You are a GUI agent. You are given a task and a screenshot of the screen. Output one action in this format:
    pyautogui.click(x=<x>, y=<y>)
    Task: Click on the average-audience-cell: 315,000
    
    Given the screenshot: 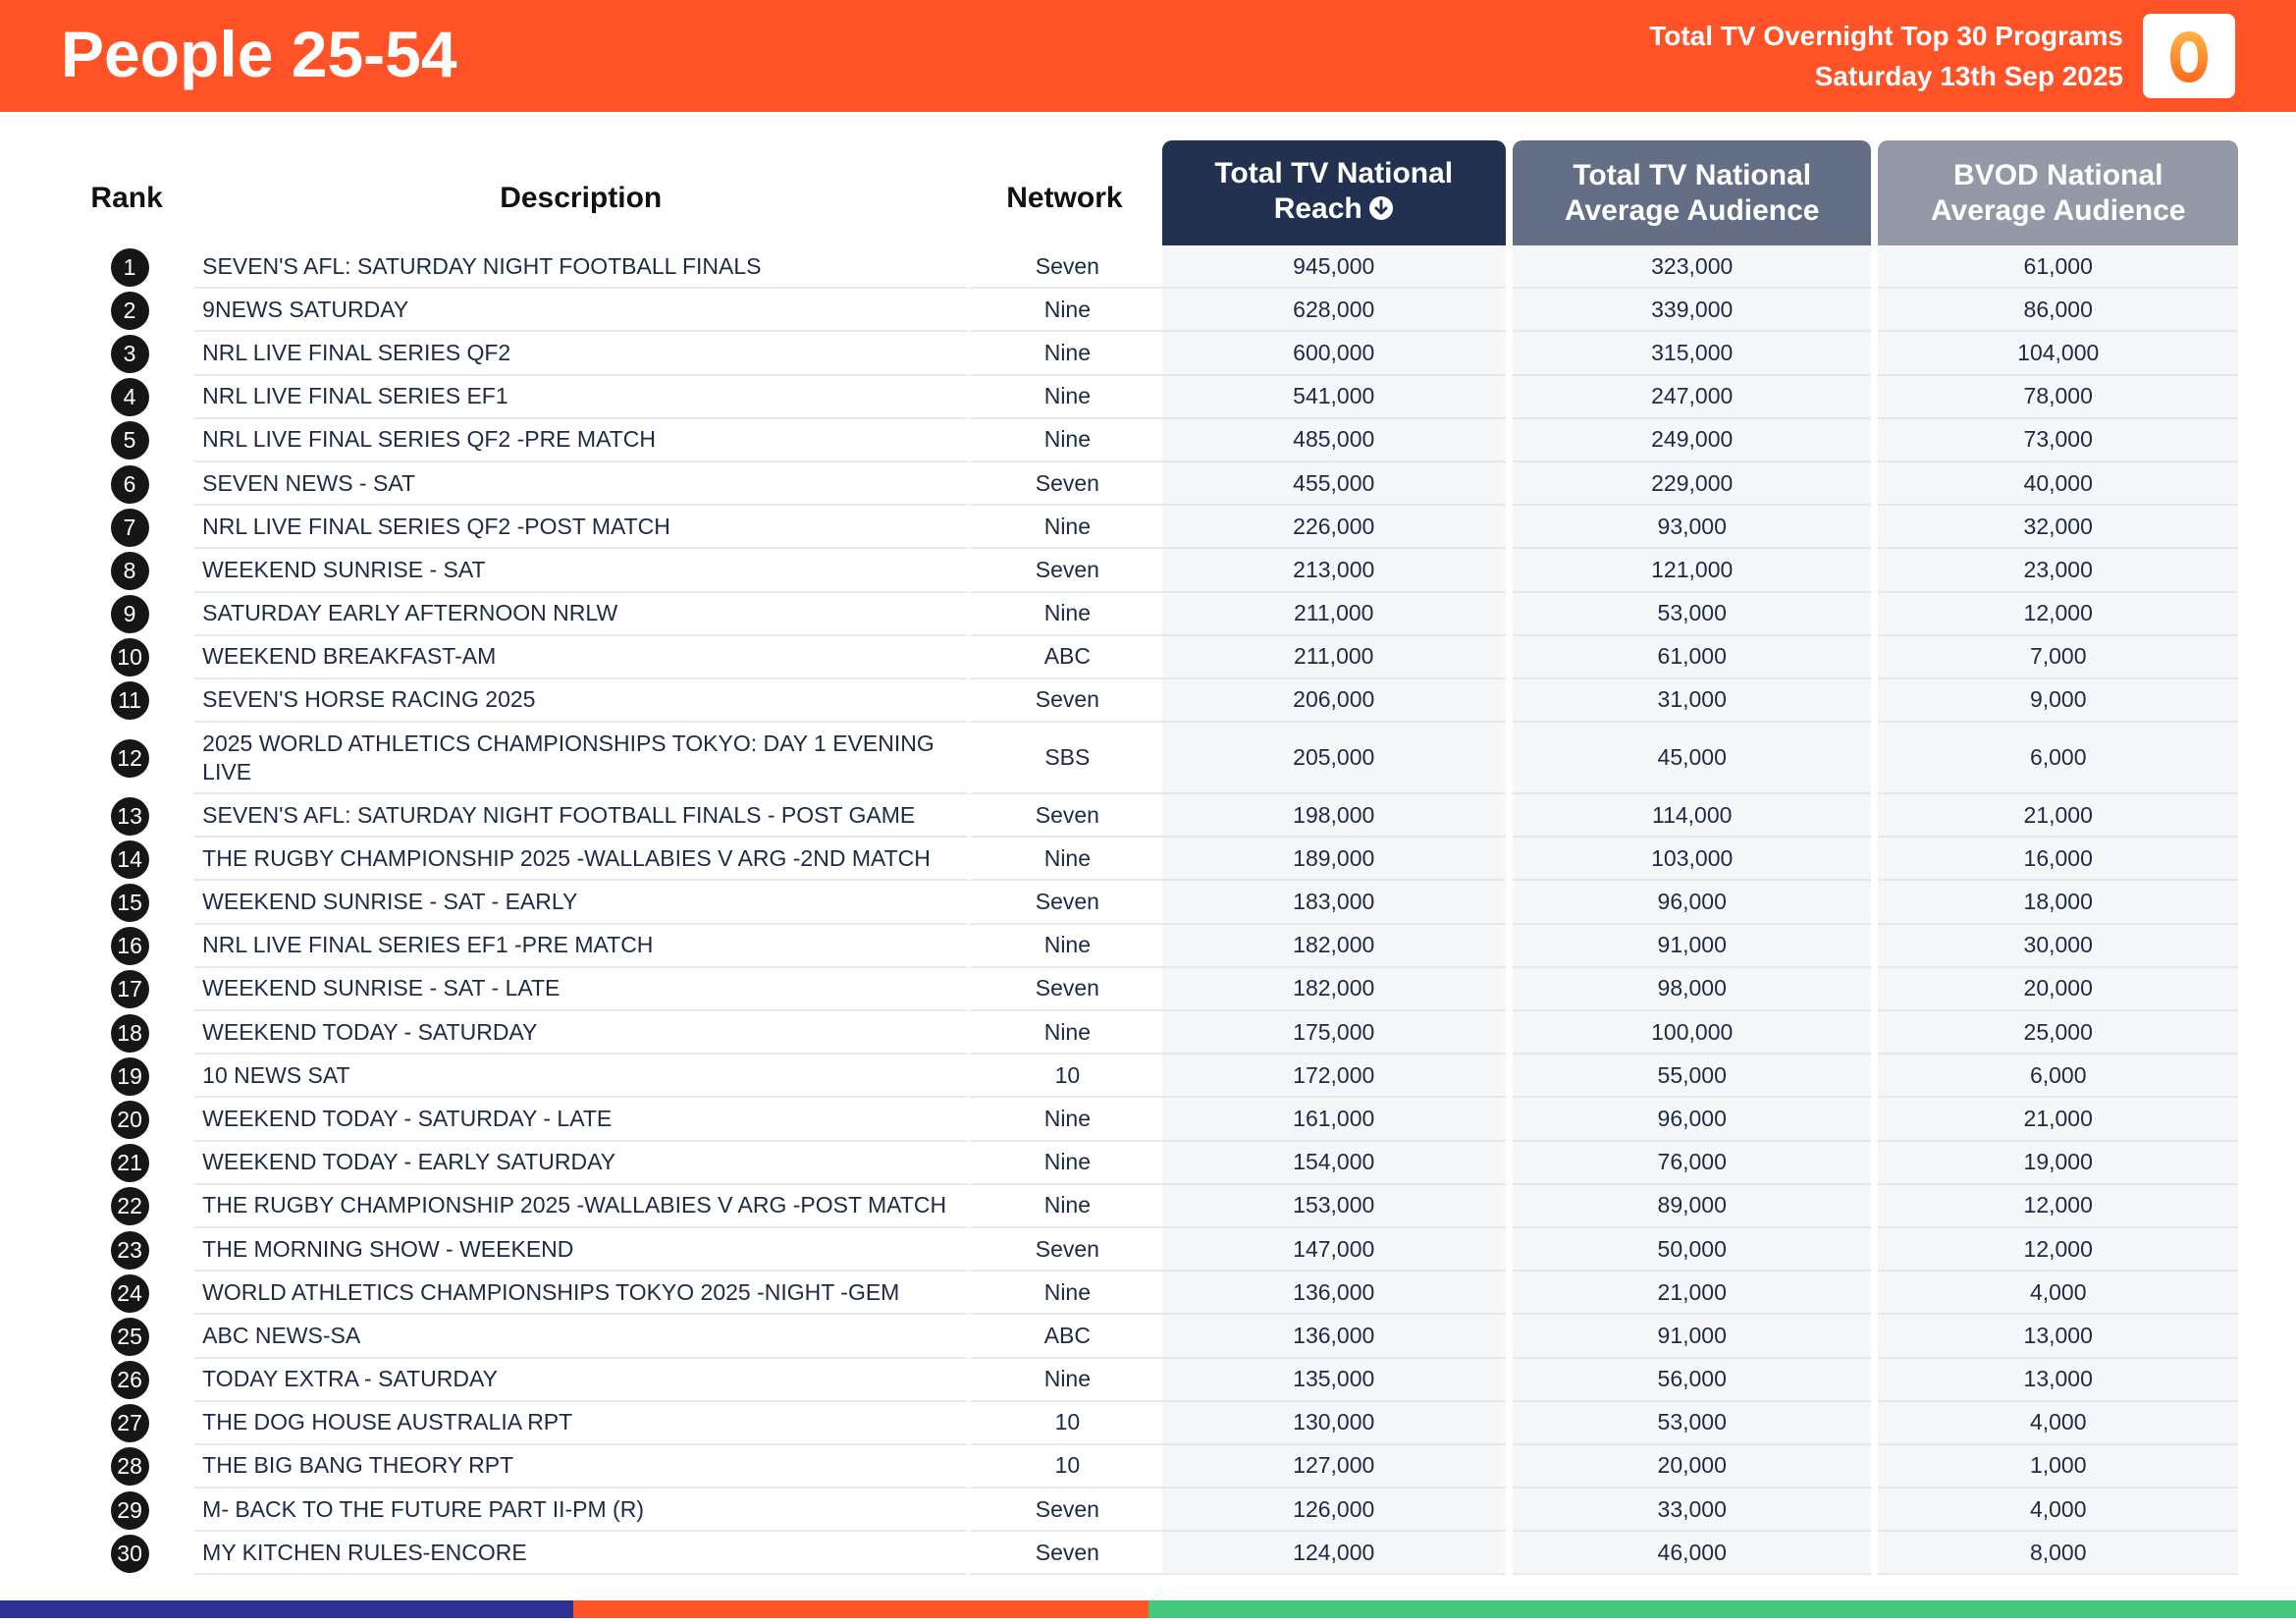 What is the action you would take?
    pyautogui.click(x=1692, y=354)
    